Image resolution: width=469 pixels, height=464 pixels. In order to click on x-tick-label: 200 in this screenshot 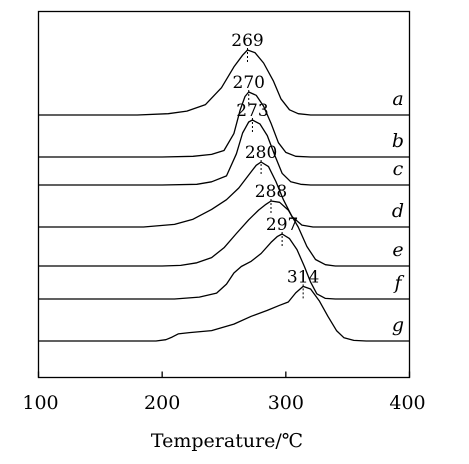, I will do `click(162, 403)`.